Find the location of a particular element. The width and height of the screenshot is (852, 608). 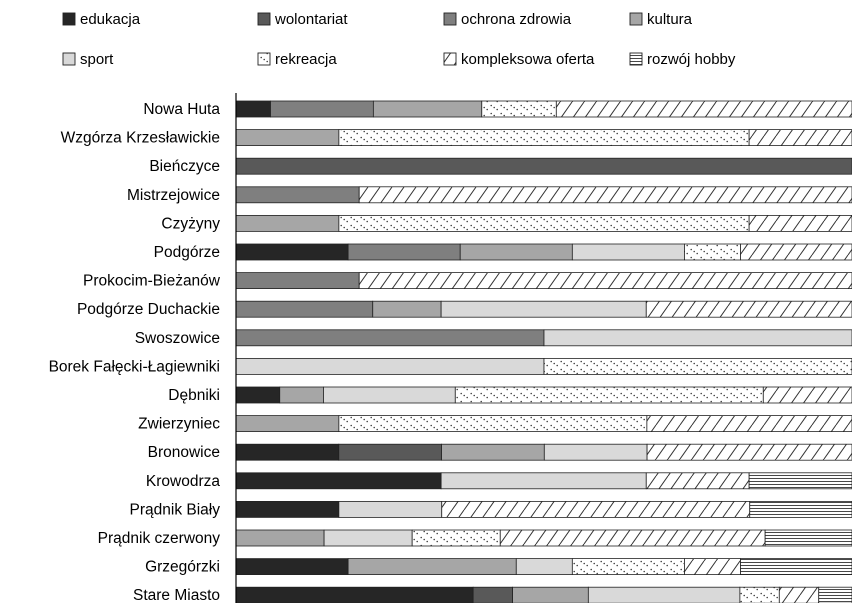

category-label: Zwierzyniec is located at coordinates (179, 424).